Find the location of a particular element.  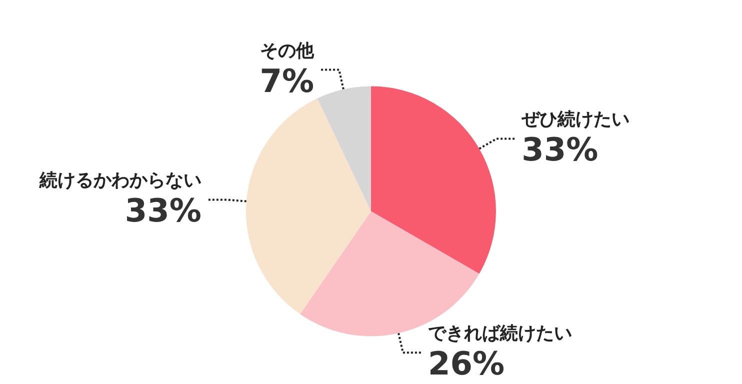

data-label: 7% is located at coordinates (287, 81).